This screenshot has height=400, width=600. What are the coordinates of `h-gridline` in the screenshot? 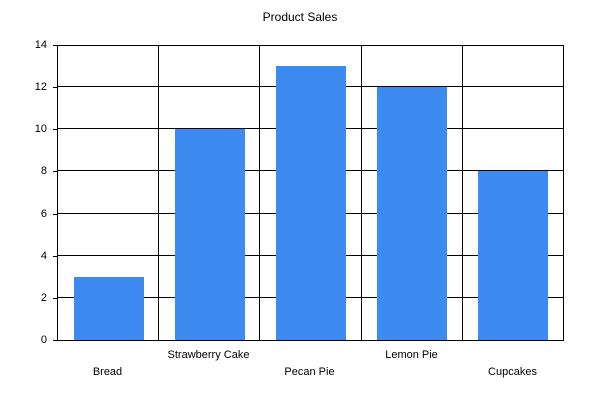 It's located at (311, 45).